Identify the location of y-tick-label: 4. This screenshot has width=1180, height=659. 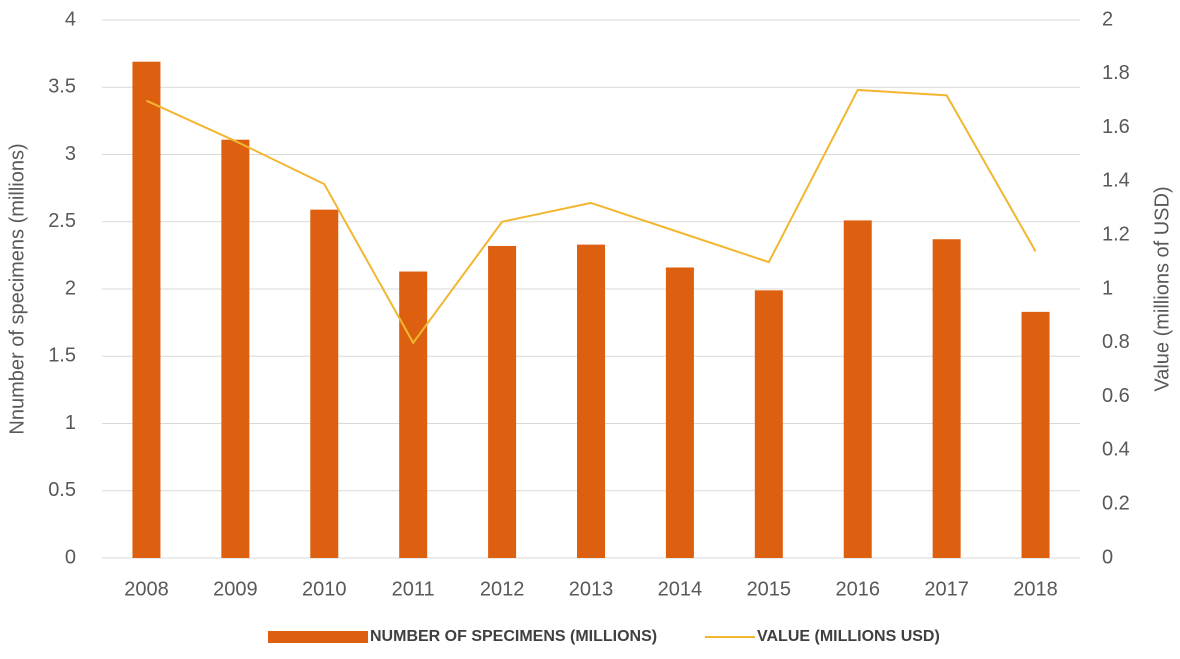
(70, 19).